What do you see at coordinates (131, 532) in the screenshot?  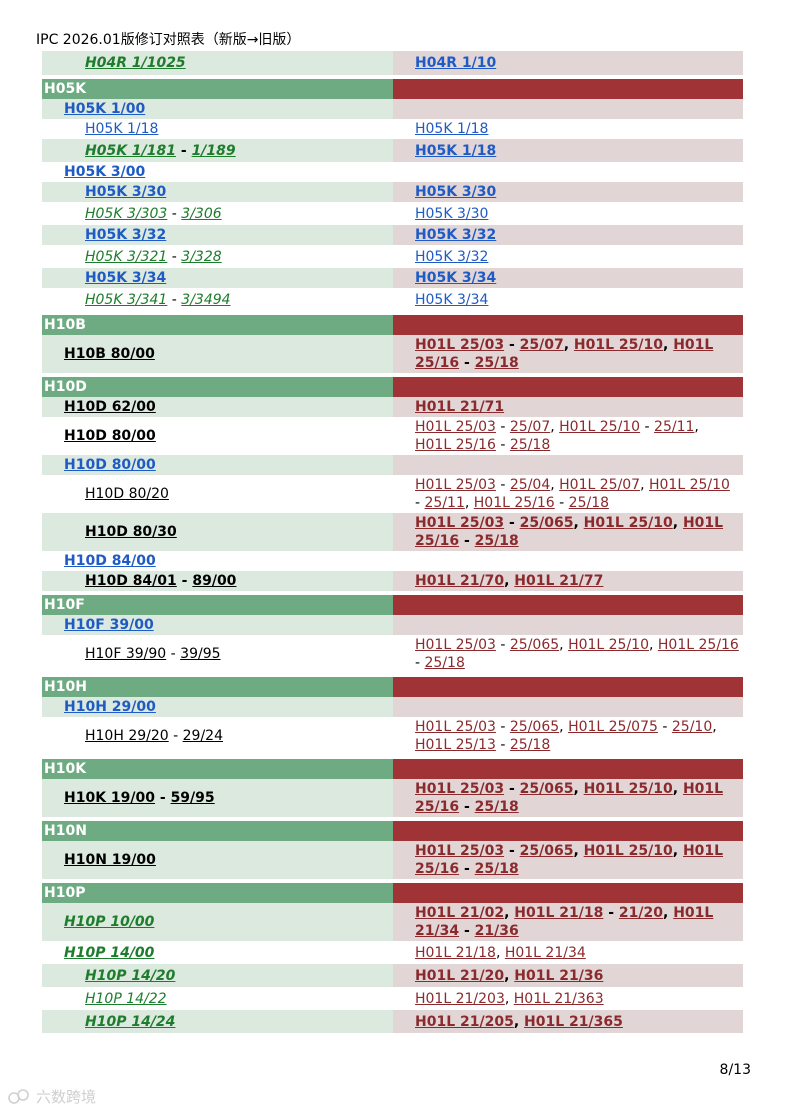 I see `ipc-code-link: H10D 80/30` at bounding box center [131, 532].